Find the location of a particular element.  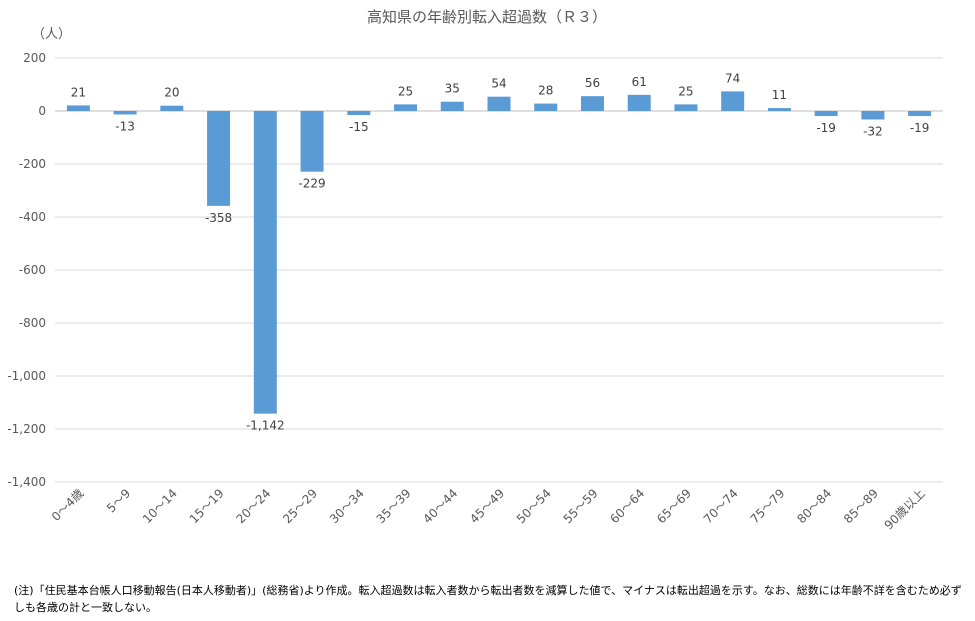

y-axis-ticks: 200 0 -200 -400 -600 -800 -1,000 -1,200 -1,400 is located at coordinates (26, 270).